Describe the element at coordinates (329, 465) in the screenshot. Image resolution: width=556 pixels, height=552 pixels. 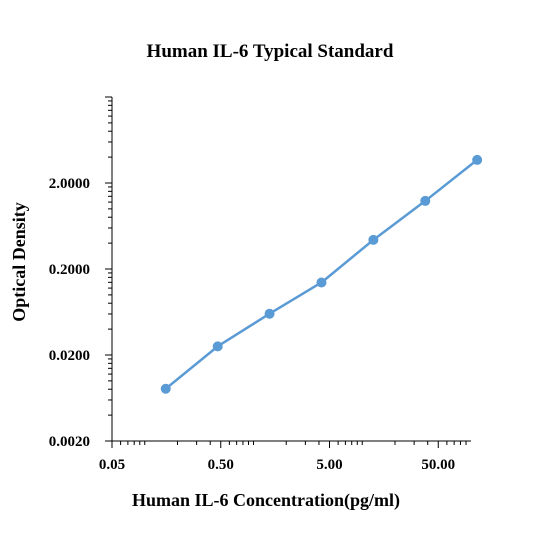
I see `x-tick-label: 5.00` at that location.